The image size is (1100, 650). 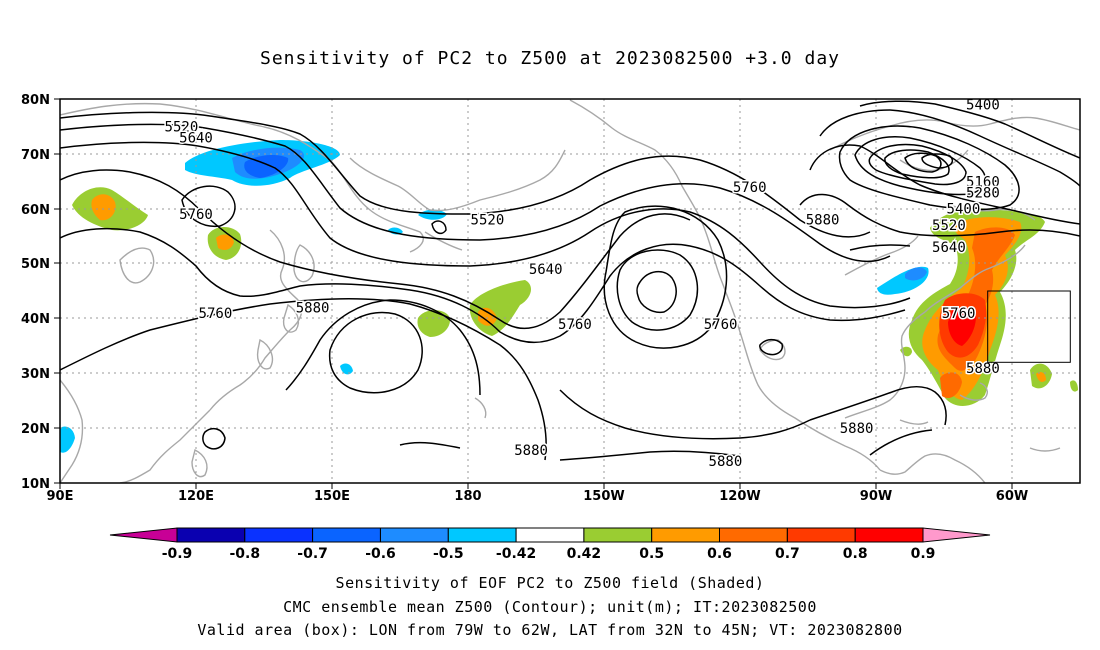 What do you see at coordinates (177, 554) in the screenshot?
I see `colorbar-label: -0.9` at bounding box center [177, 554].